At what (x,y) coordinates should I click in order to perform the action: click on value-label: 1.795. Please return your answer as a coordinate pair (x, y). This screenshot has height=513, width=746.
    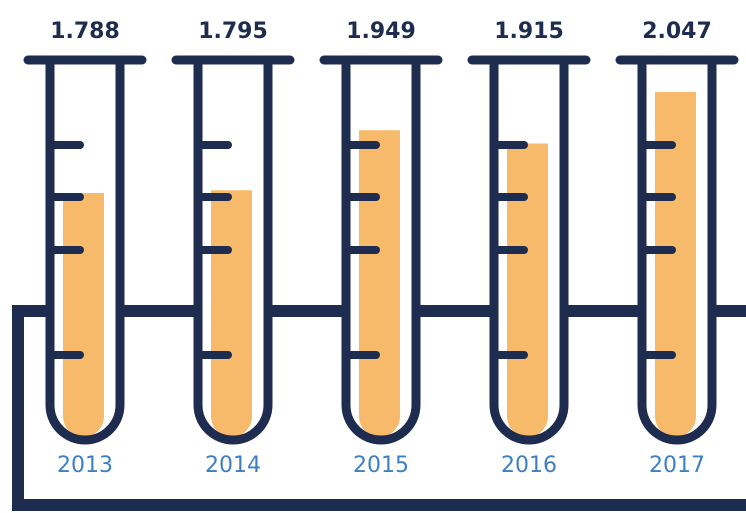
    Looking at the image, I should click on (233, 31).